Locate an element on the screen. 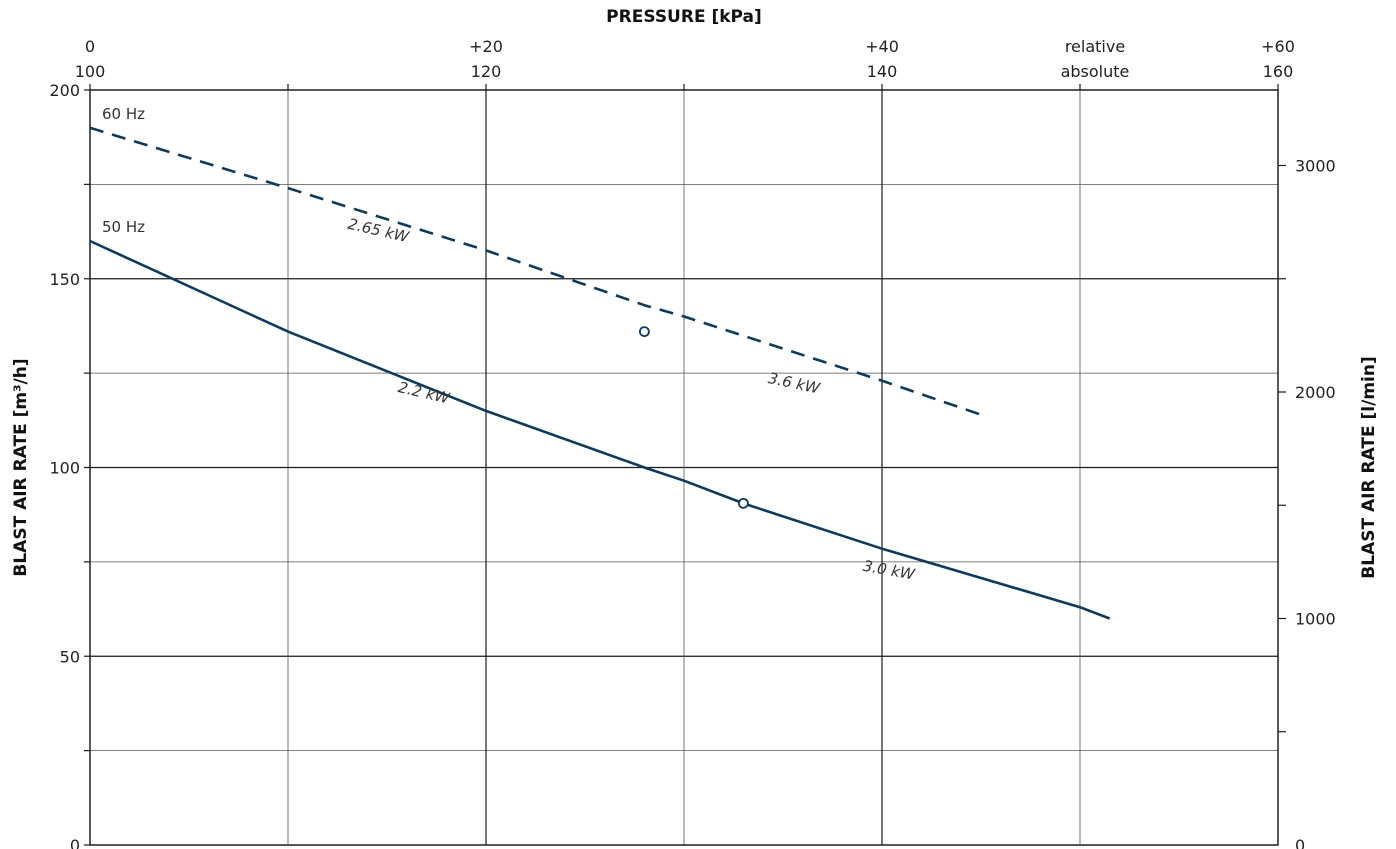 This screenshot has height=849, width=1396. x-tick-label-absolute: 140 is located at coordinates (882, 71).